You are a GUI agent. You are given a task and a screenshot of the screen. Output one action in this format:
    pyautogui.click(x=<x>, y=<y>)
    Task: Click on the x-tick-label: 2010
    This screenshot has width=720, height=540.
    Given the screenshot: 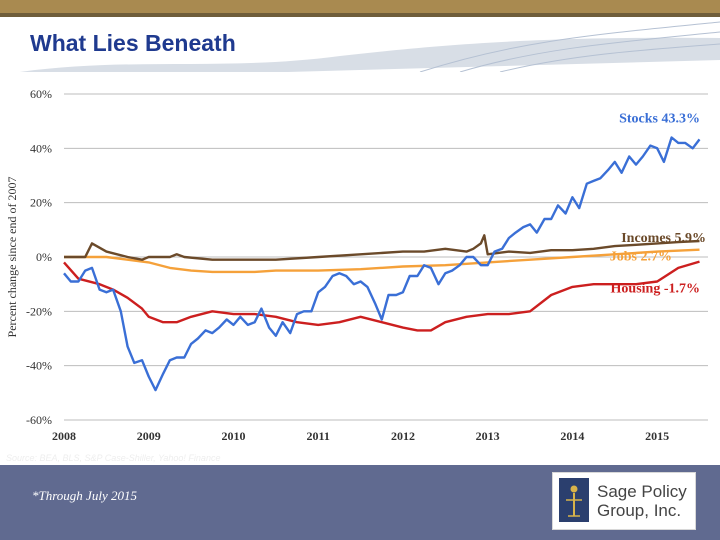 What is the action you would take?
    pyautogui.click(x=233, y=436)
    